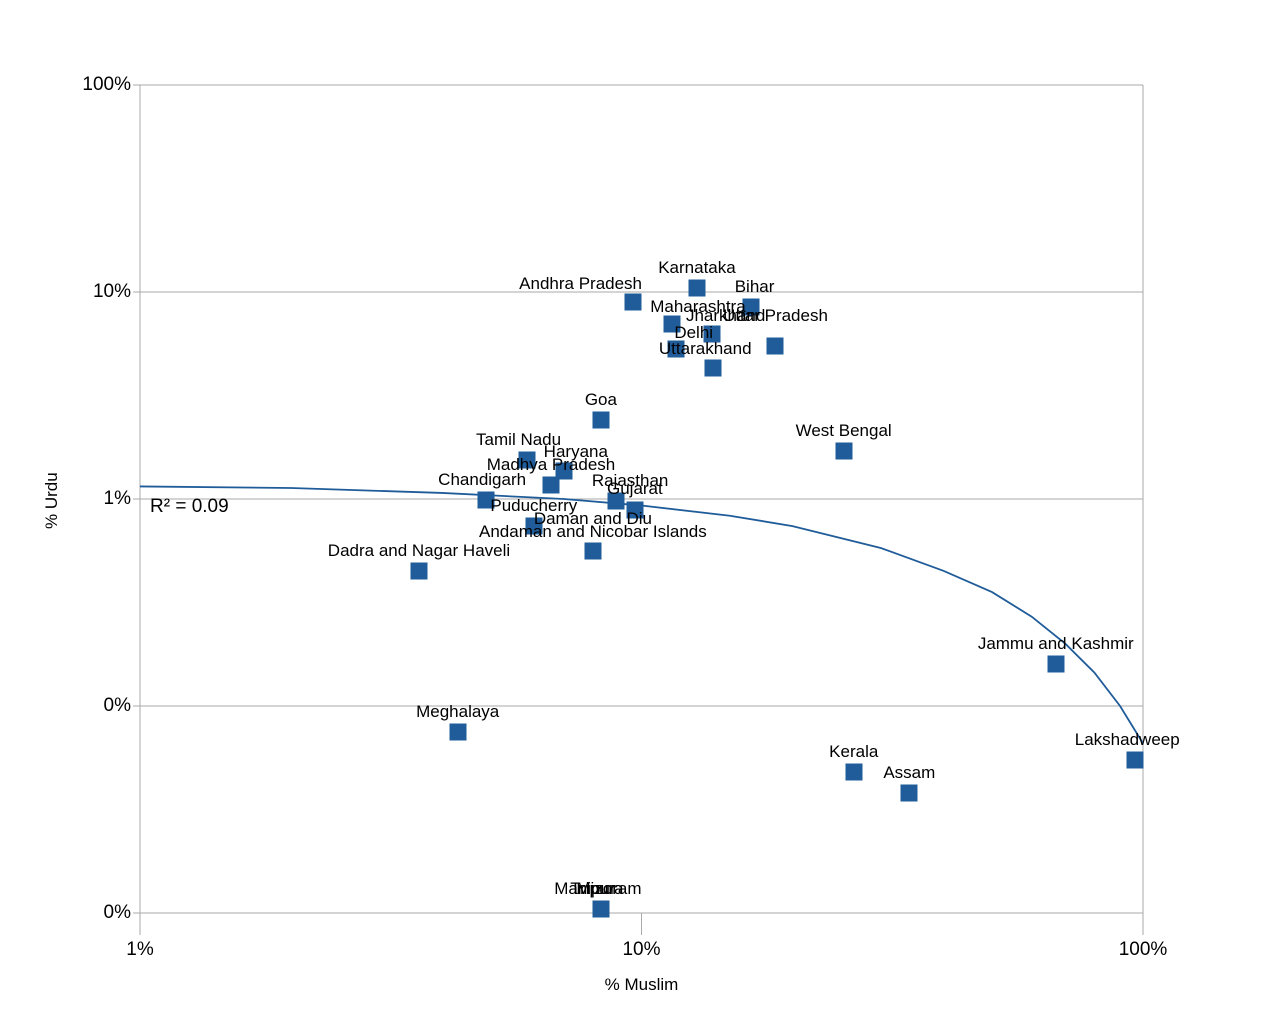 This screenshot has height=1034, width=1276. What do you see at coordinates (775, 315) in the screenshot?
I see `data-point-label: Uttar Pradesh` at bounding box center [775, 315].